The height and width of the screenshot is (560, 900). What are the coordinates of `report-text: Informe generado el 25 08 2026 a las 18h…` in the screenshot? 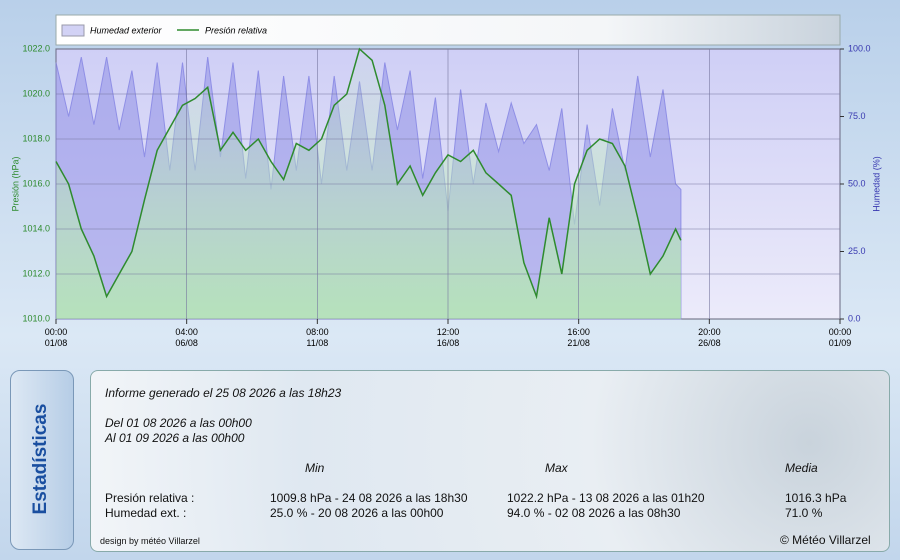 It's located at (223, 393).